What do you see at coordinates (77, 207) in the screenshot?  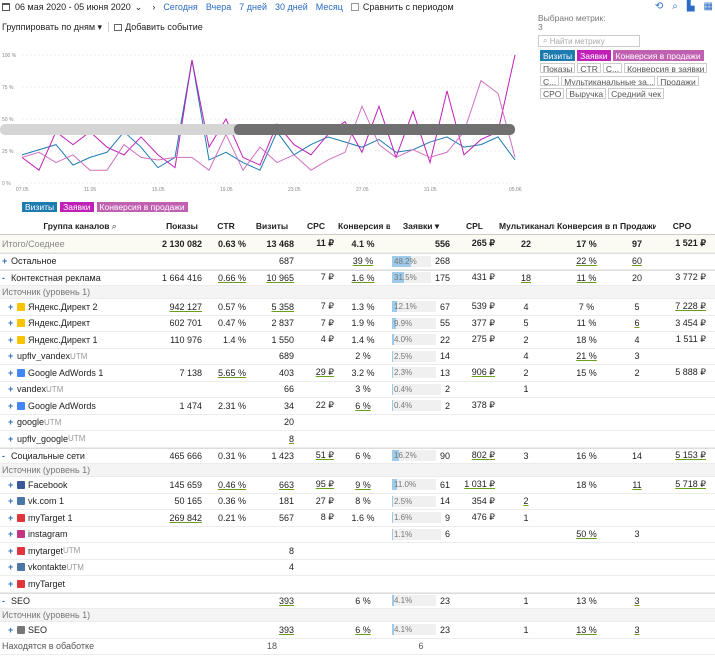 I see `legend-leads: Заявки` at bounding box center [77, 207].